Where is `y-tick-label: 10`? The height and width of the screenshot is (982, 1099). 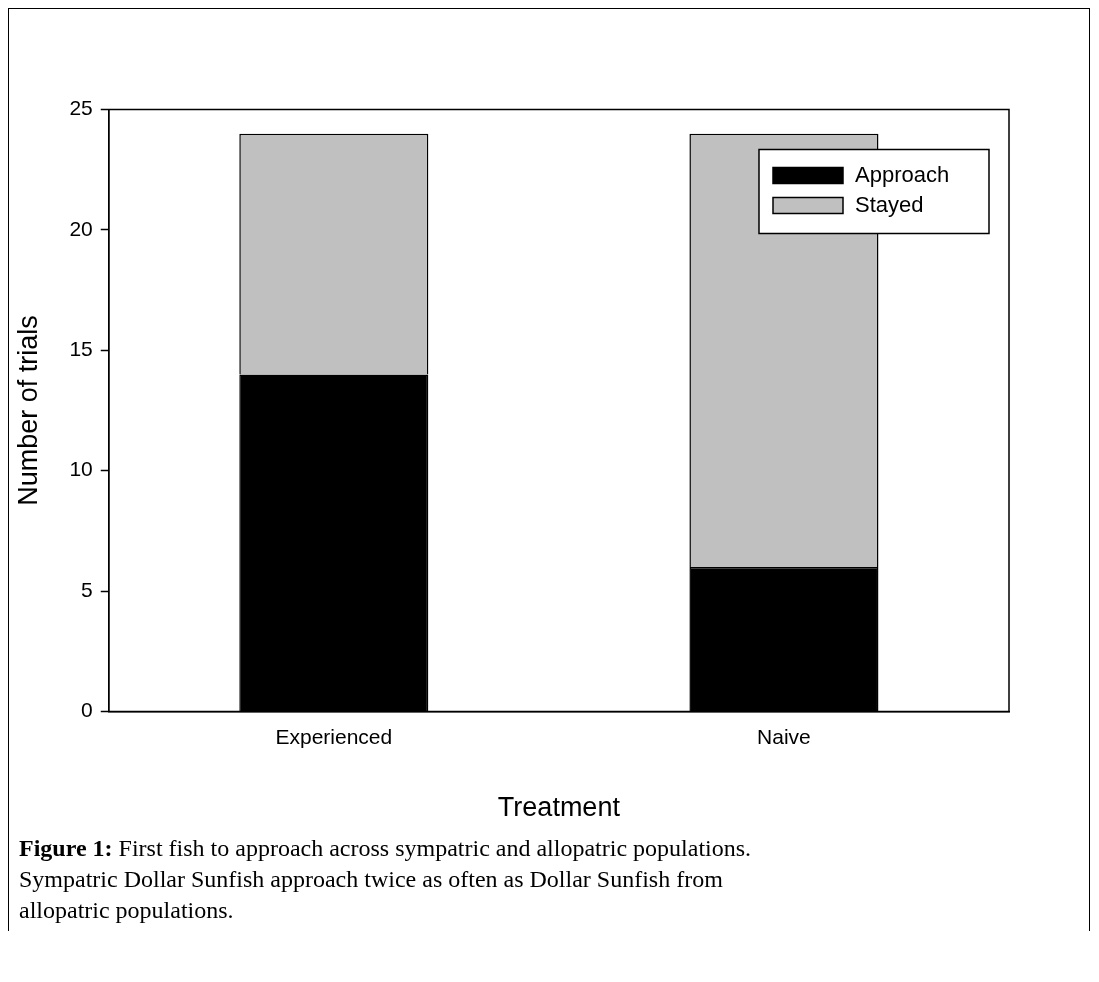
y-tick-label: 10 is located at coordinates (81, 469).